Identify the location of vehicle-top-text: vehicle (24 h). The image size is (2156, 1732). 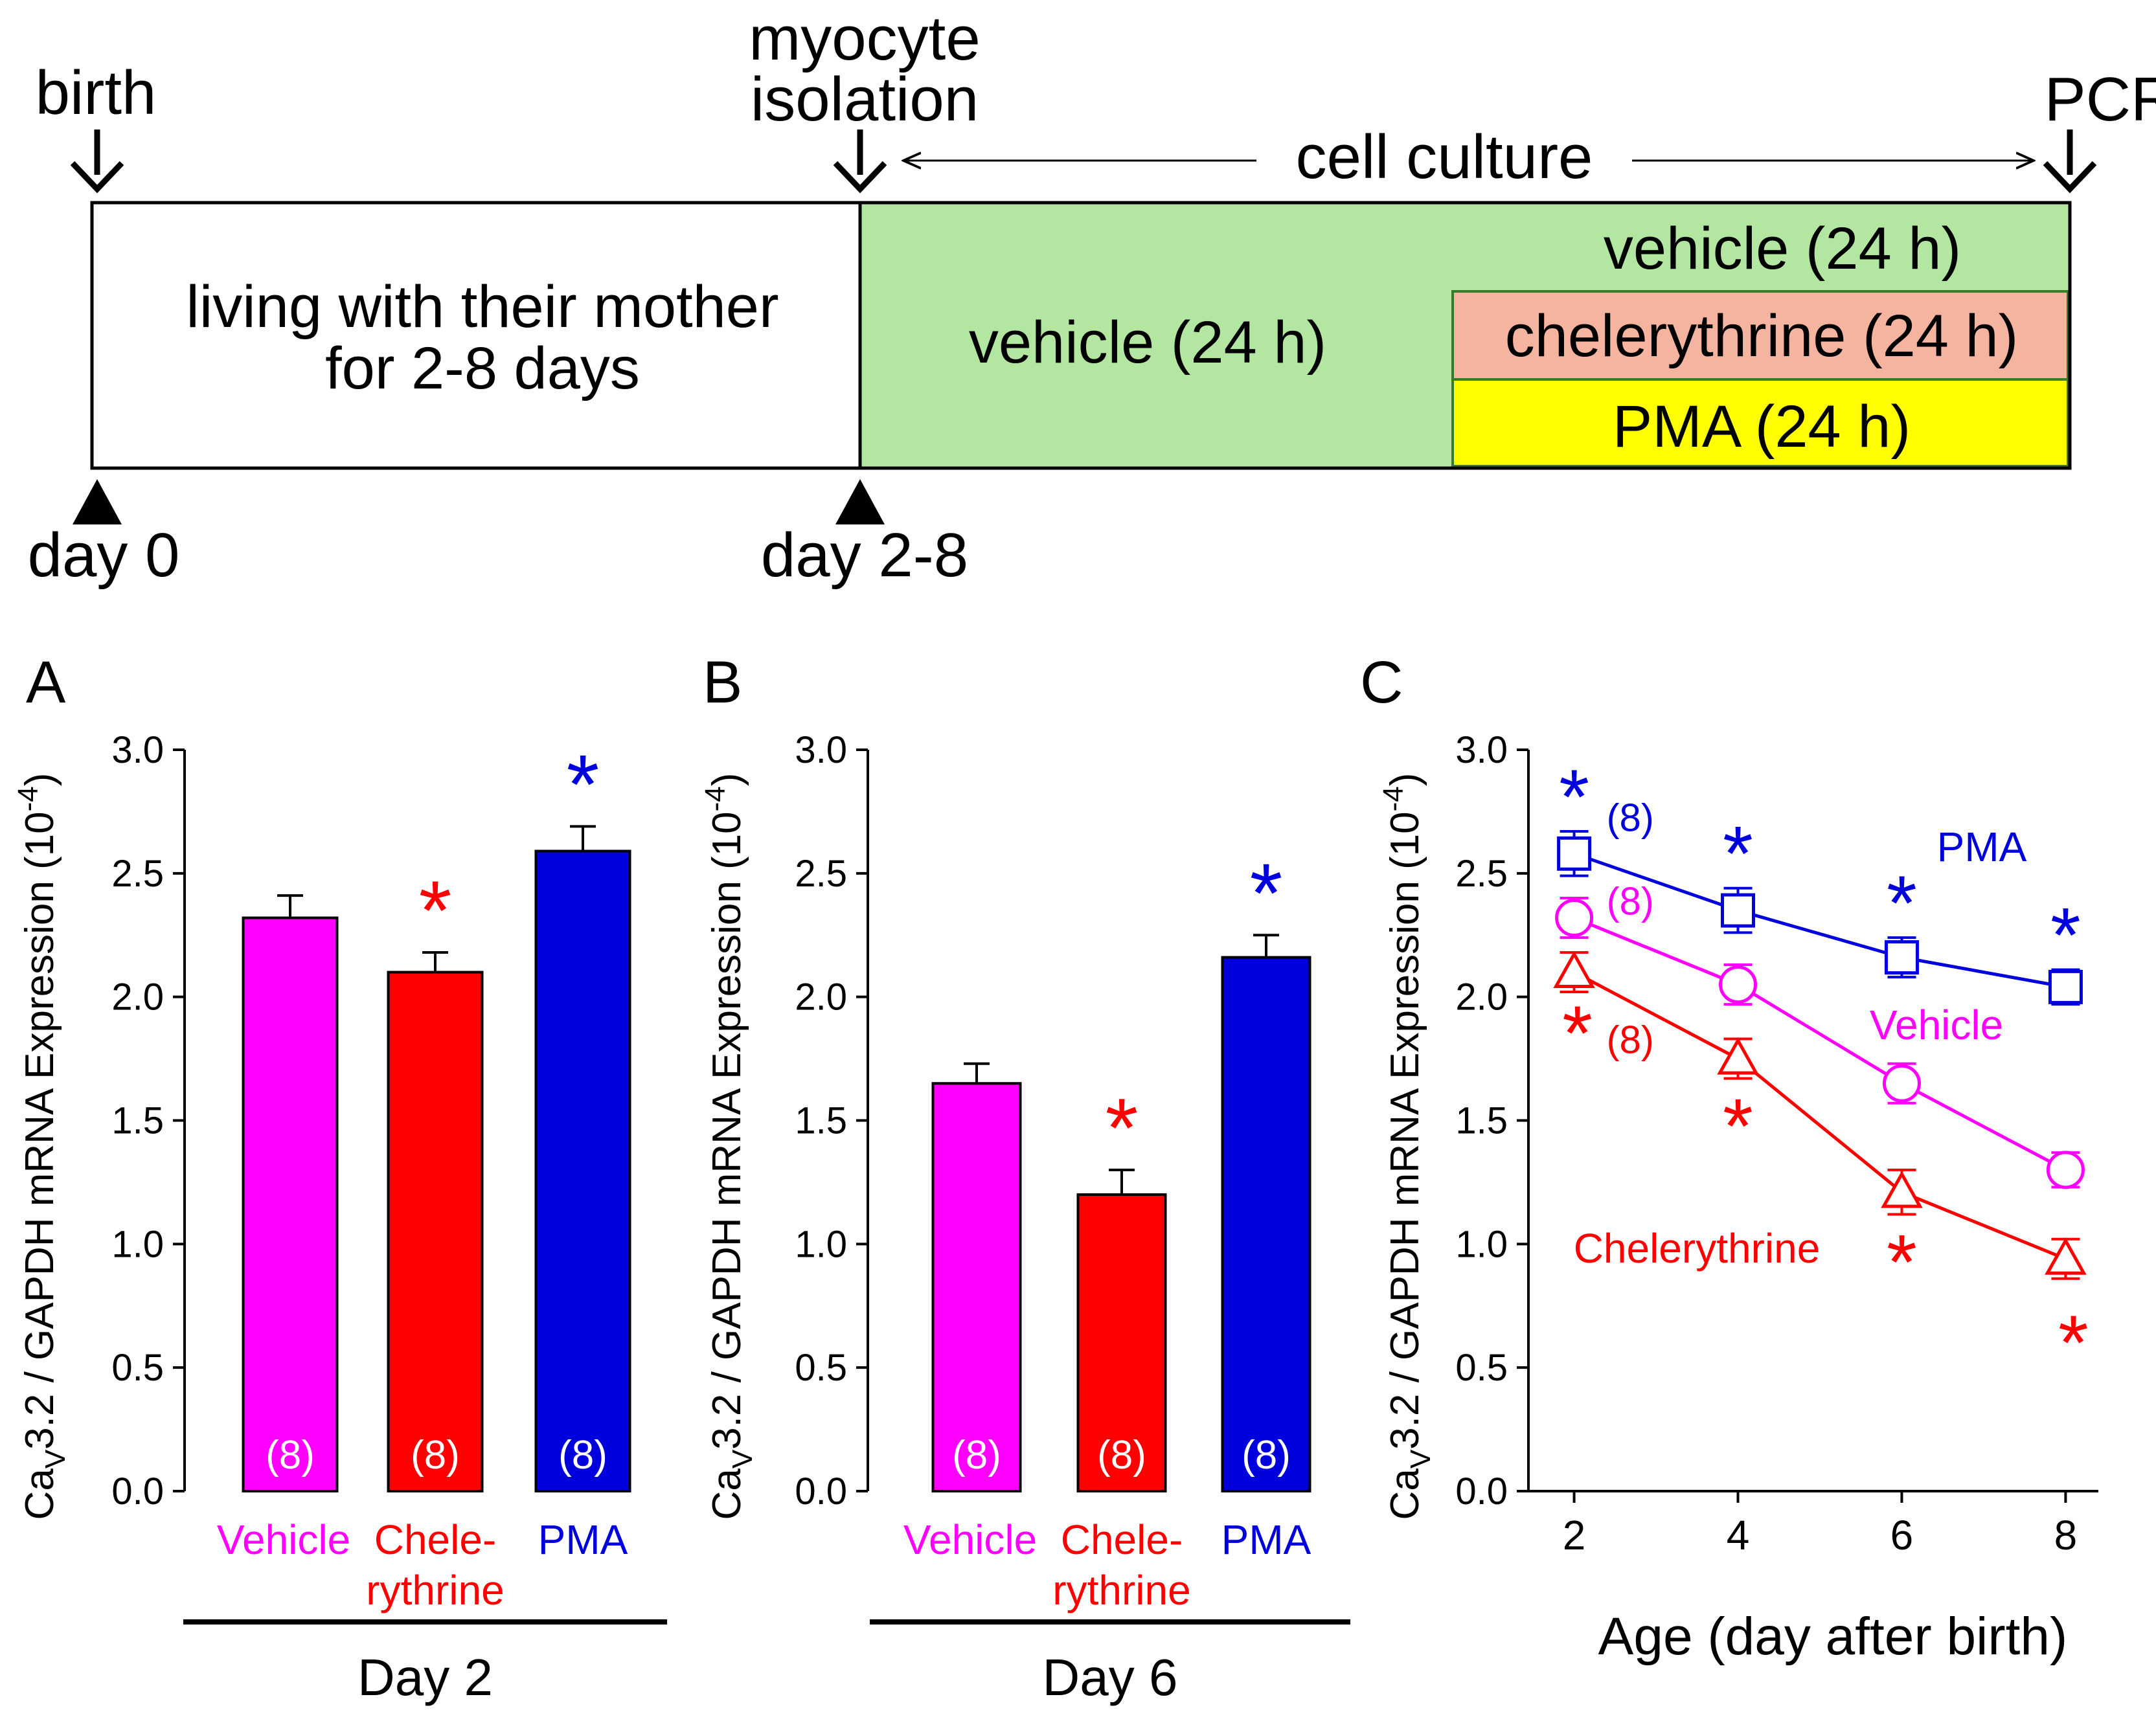
(1782, 249).